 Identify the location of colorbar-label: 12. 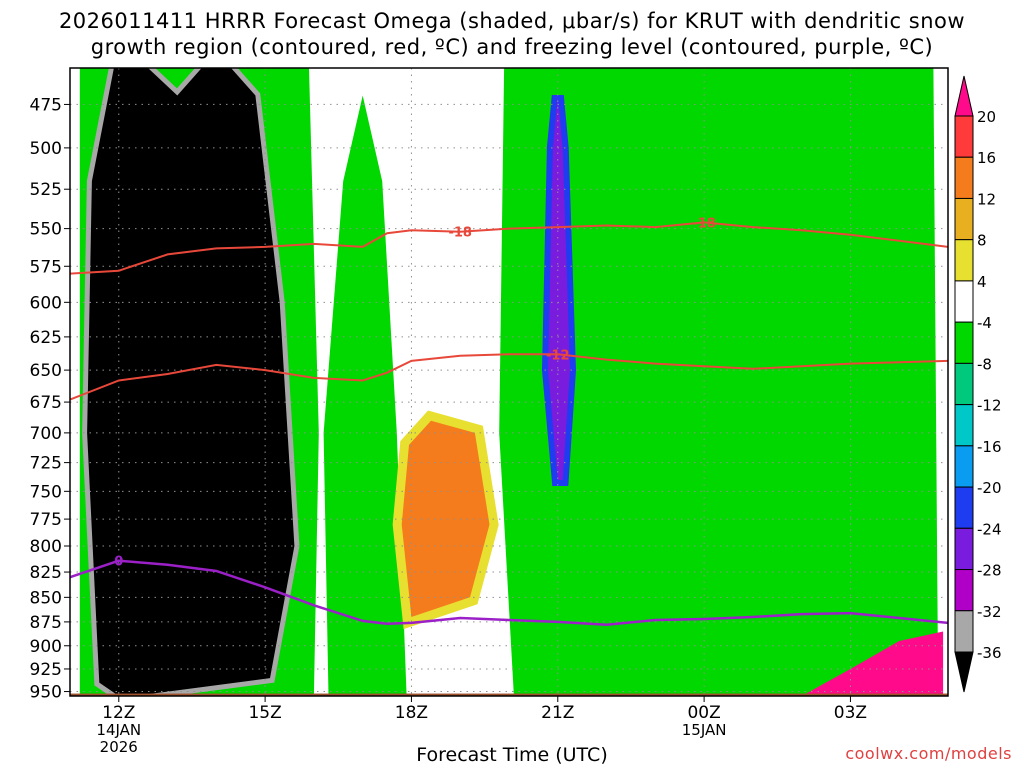
(986, 199).